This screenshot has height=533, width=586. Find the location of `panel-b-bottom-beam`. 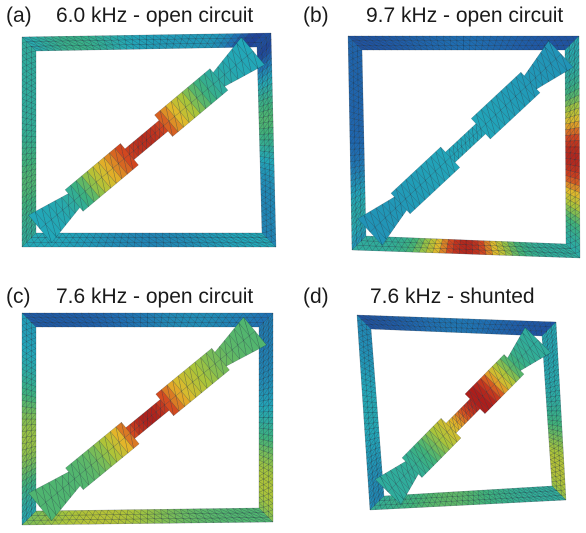

panel-b-bottom-beam is located at coordinates (466, 247).